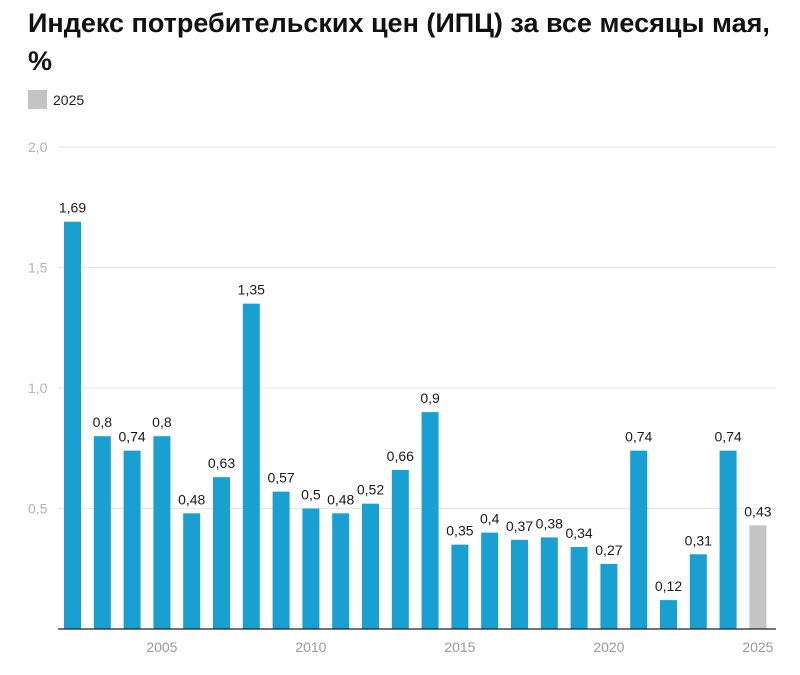  What do you see at coordinates (578, 533) in the screenshot?
I see `data-label: 0,34` at bounding box center [578, 533].